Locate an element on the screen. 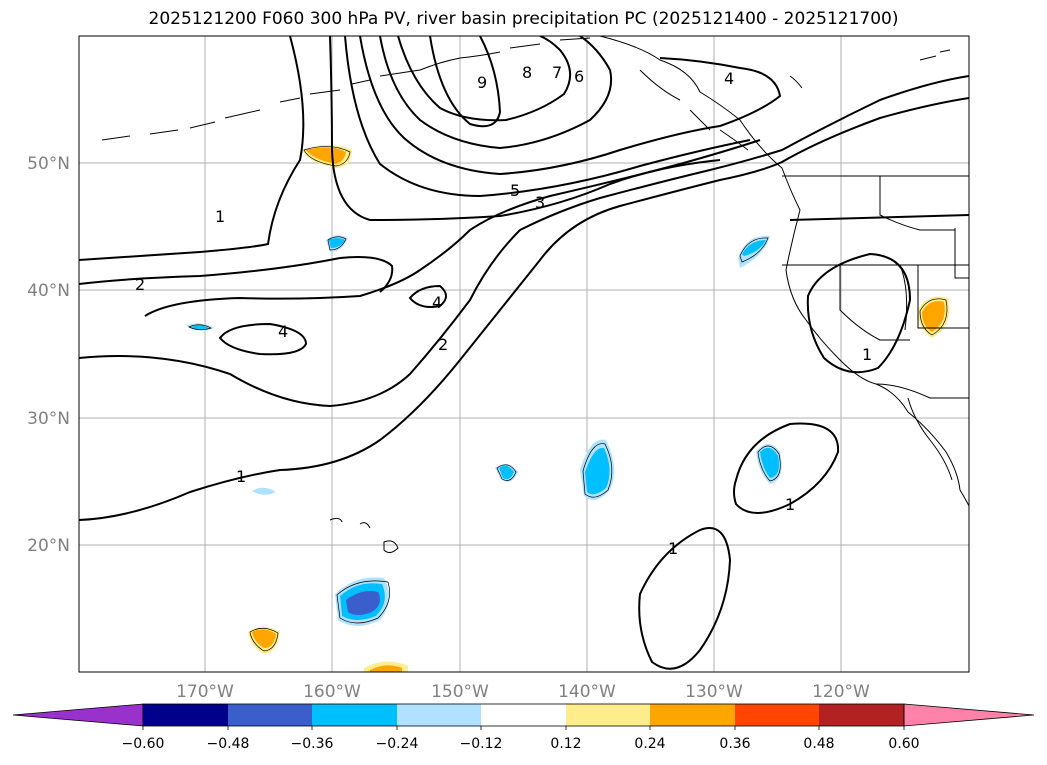 The width and height of the screenshot is (1047, 765). lon-label-170w: 170°W is located at coordinates (205, 692).